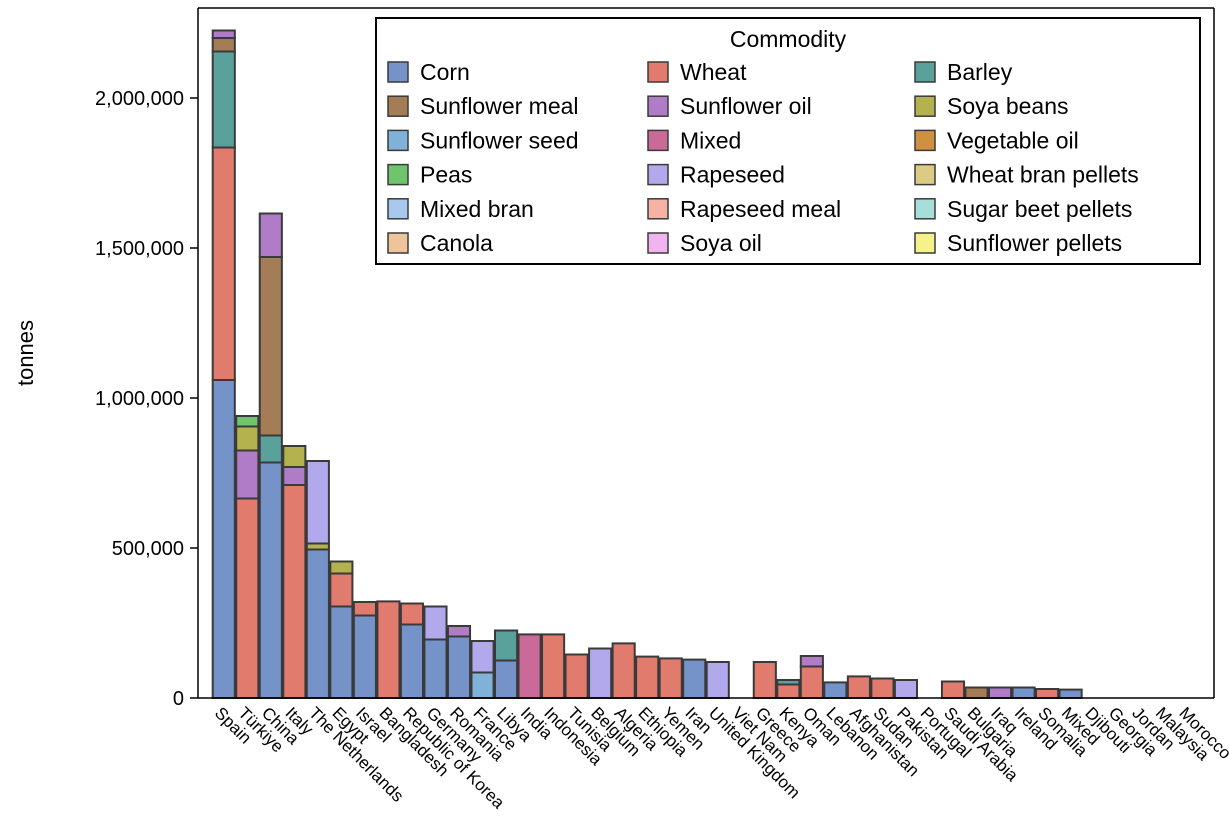 The width and height of the screenshot is (1229, 826). I want to click on legend-entry-label: Sunflower seed, so click(499, 140).